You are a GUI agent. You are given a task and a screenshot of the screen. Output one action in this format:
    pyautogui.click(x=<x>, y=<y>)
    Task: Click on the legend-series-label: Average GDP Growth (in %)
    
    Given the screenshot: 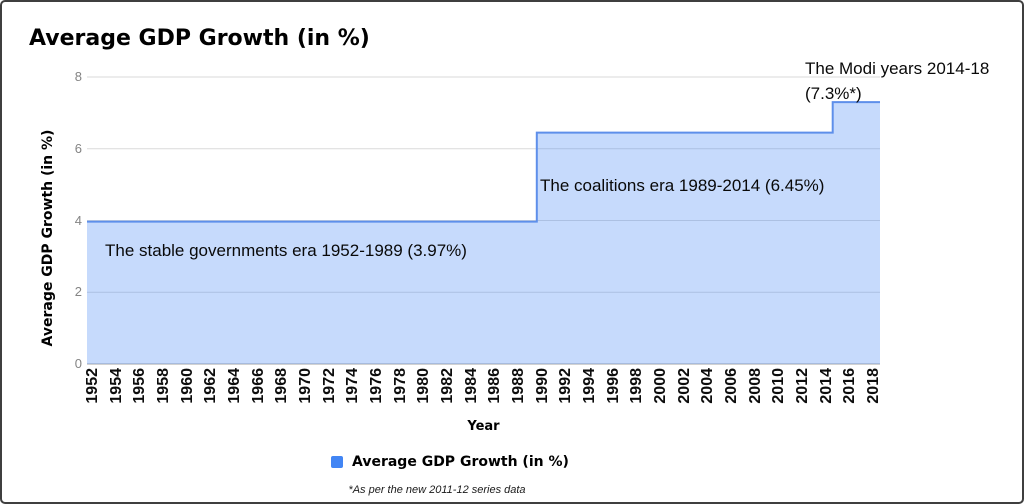 What is the action you would take?
    pyautogui.click(x=460, y=462)
    